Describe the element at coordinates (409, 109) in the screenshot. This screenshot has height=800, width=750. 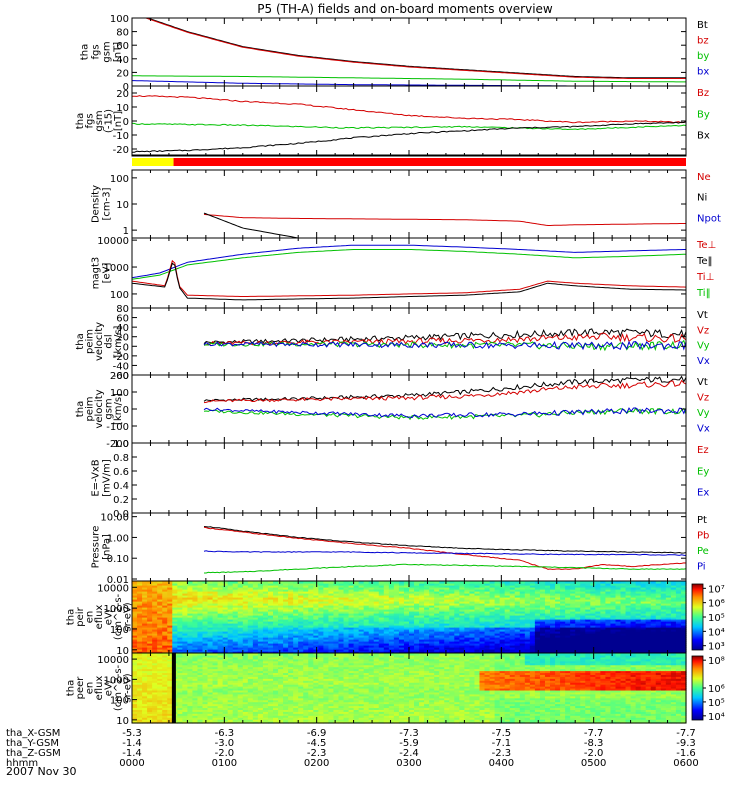
I see `series-Bz` at that location.